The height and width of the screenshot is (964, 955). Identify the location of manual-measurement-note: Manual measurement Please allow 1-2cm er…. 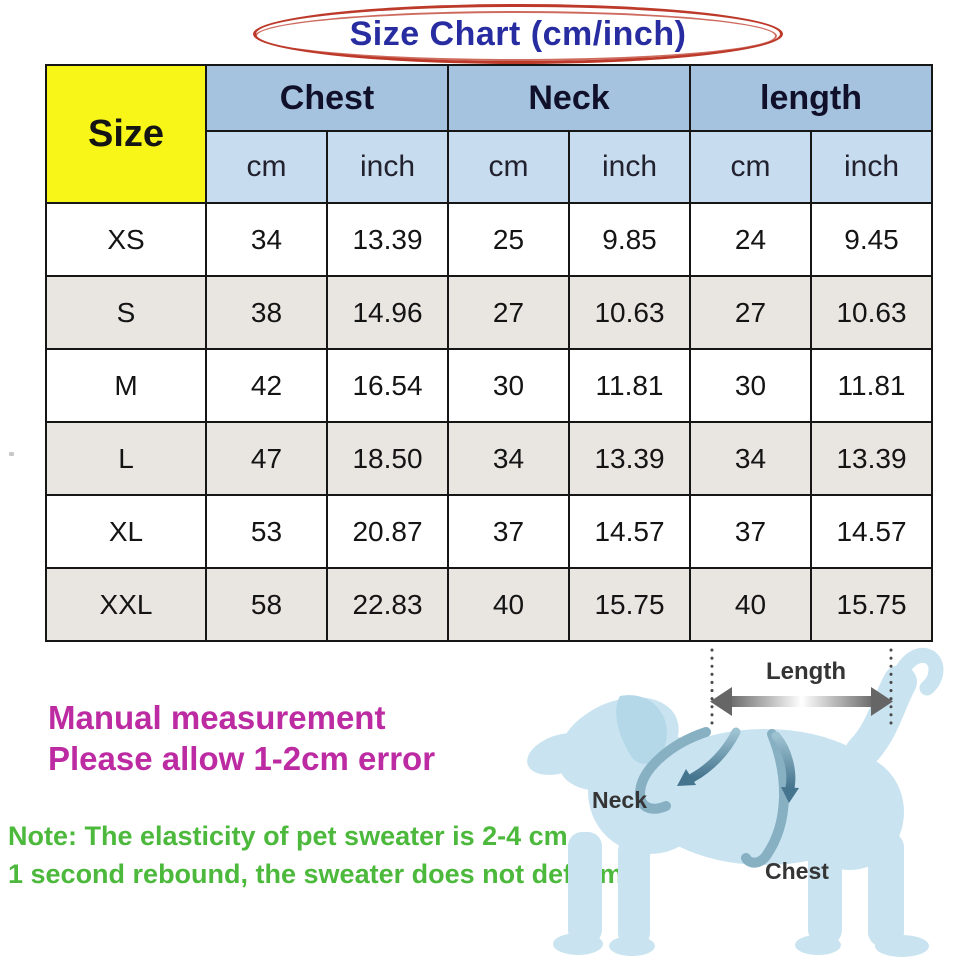
(241, 738).